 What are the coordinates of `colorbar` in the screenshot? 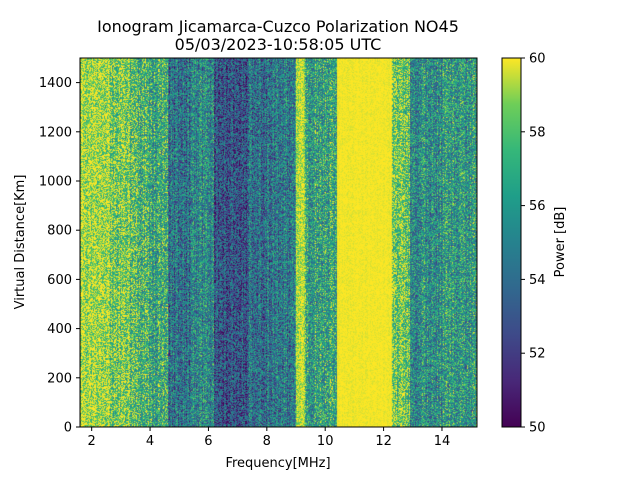 It's located at (511, 242).